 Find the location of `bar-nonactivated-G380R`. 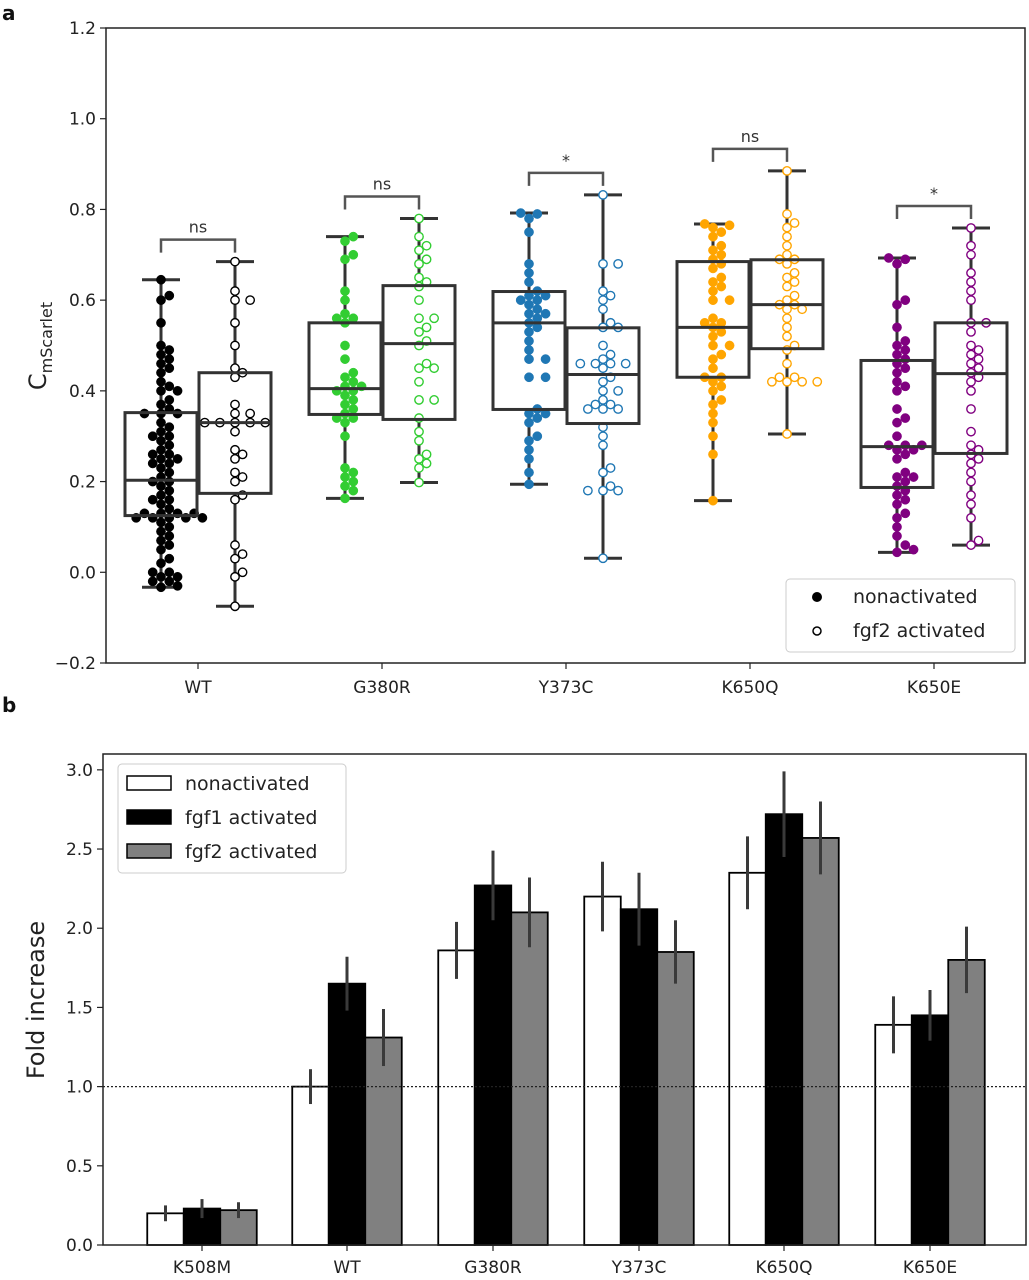

bar-nonactivated-G380R is located at coordinates (456, 1097).